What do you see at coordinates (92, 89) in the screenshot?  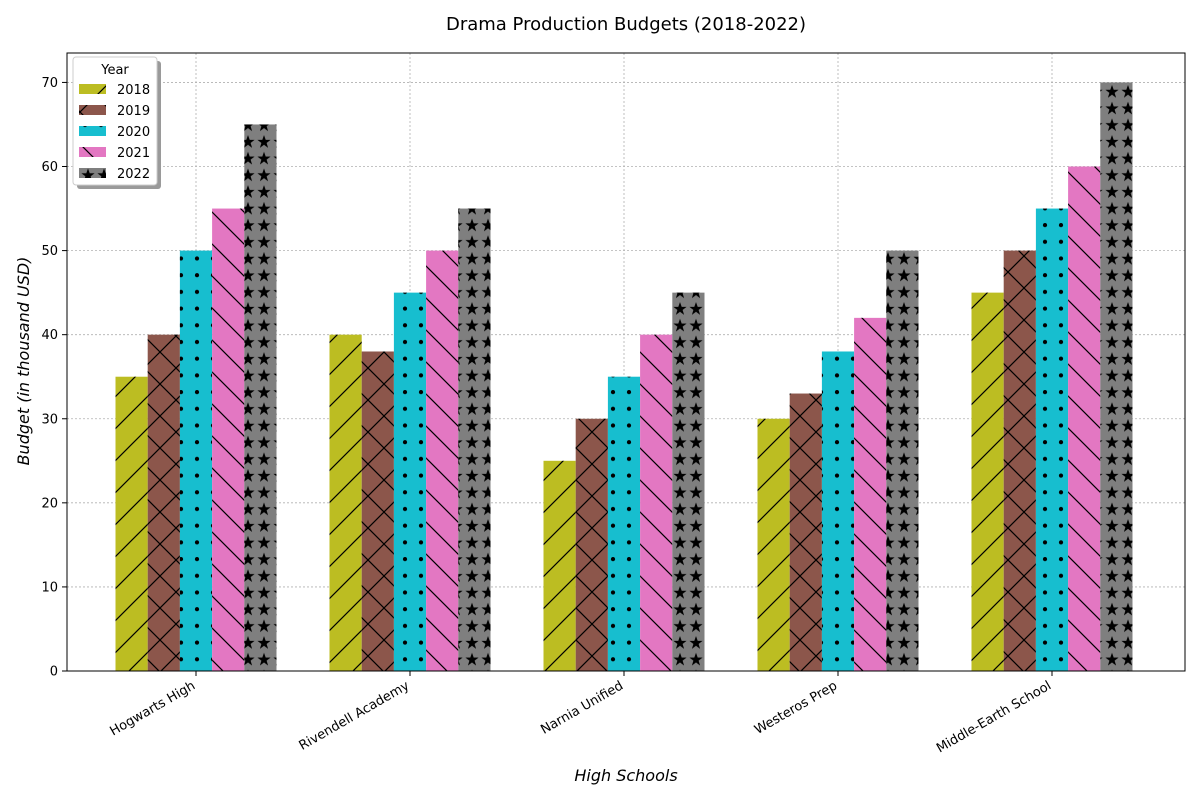 I see `legend-swatch-hatch-2018` at bounding box center [92, 89].